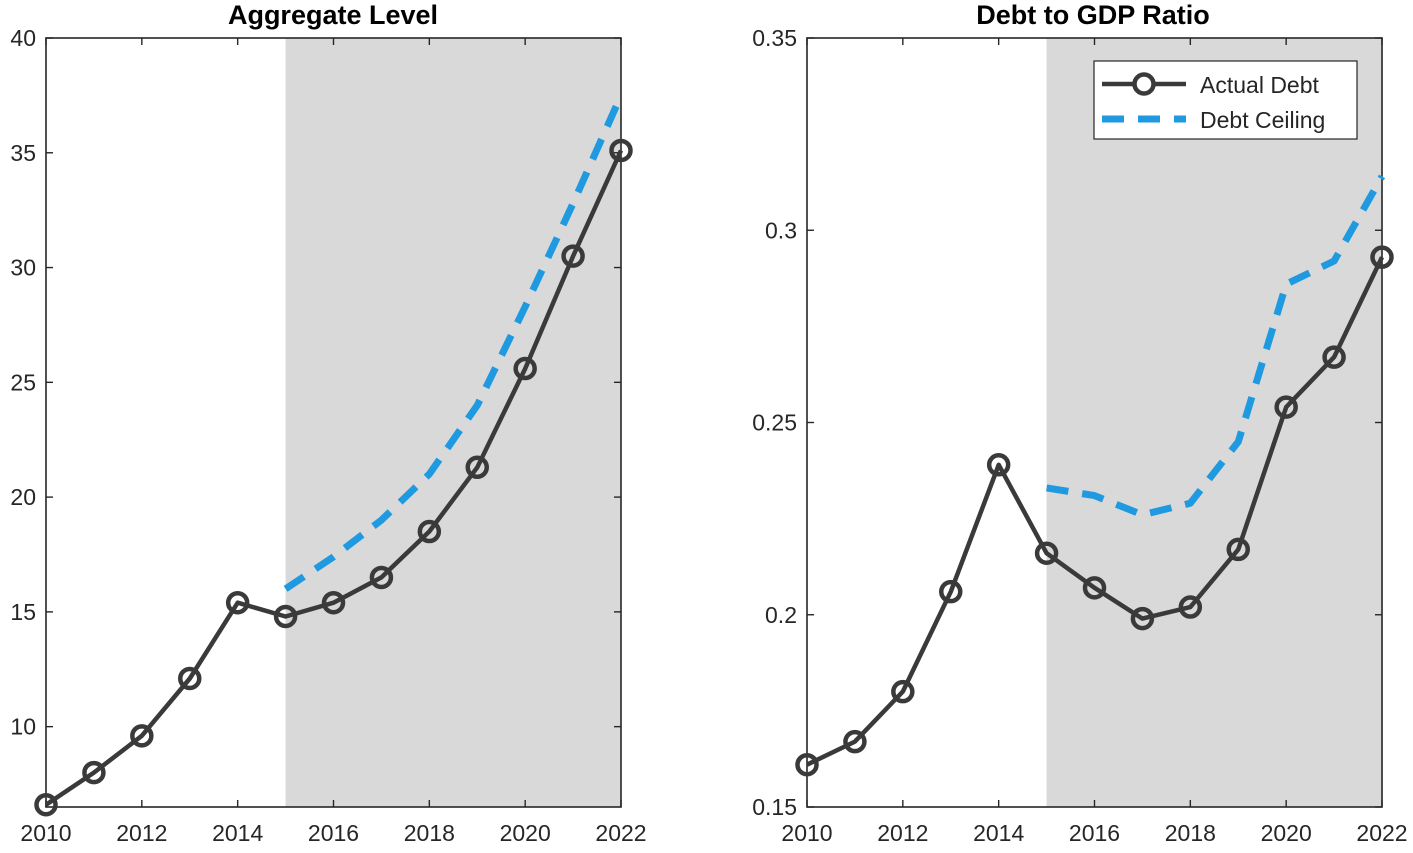 This screenshot has width=1413, height=853. Describe the element at coordinates (333, 15) in the screenshot. I see `chart-title-aggregate-level: Aggregate Level` at that location.